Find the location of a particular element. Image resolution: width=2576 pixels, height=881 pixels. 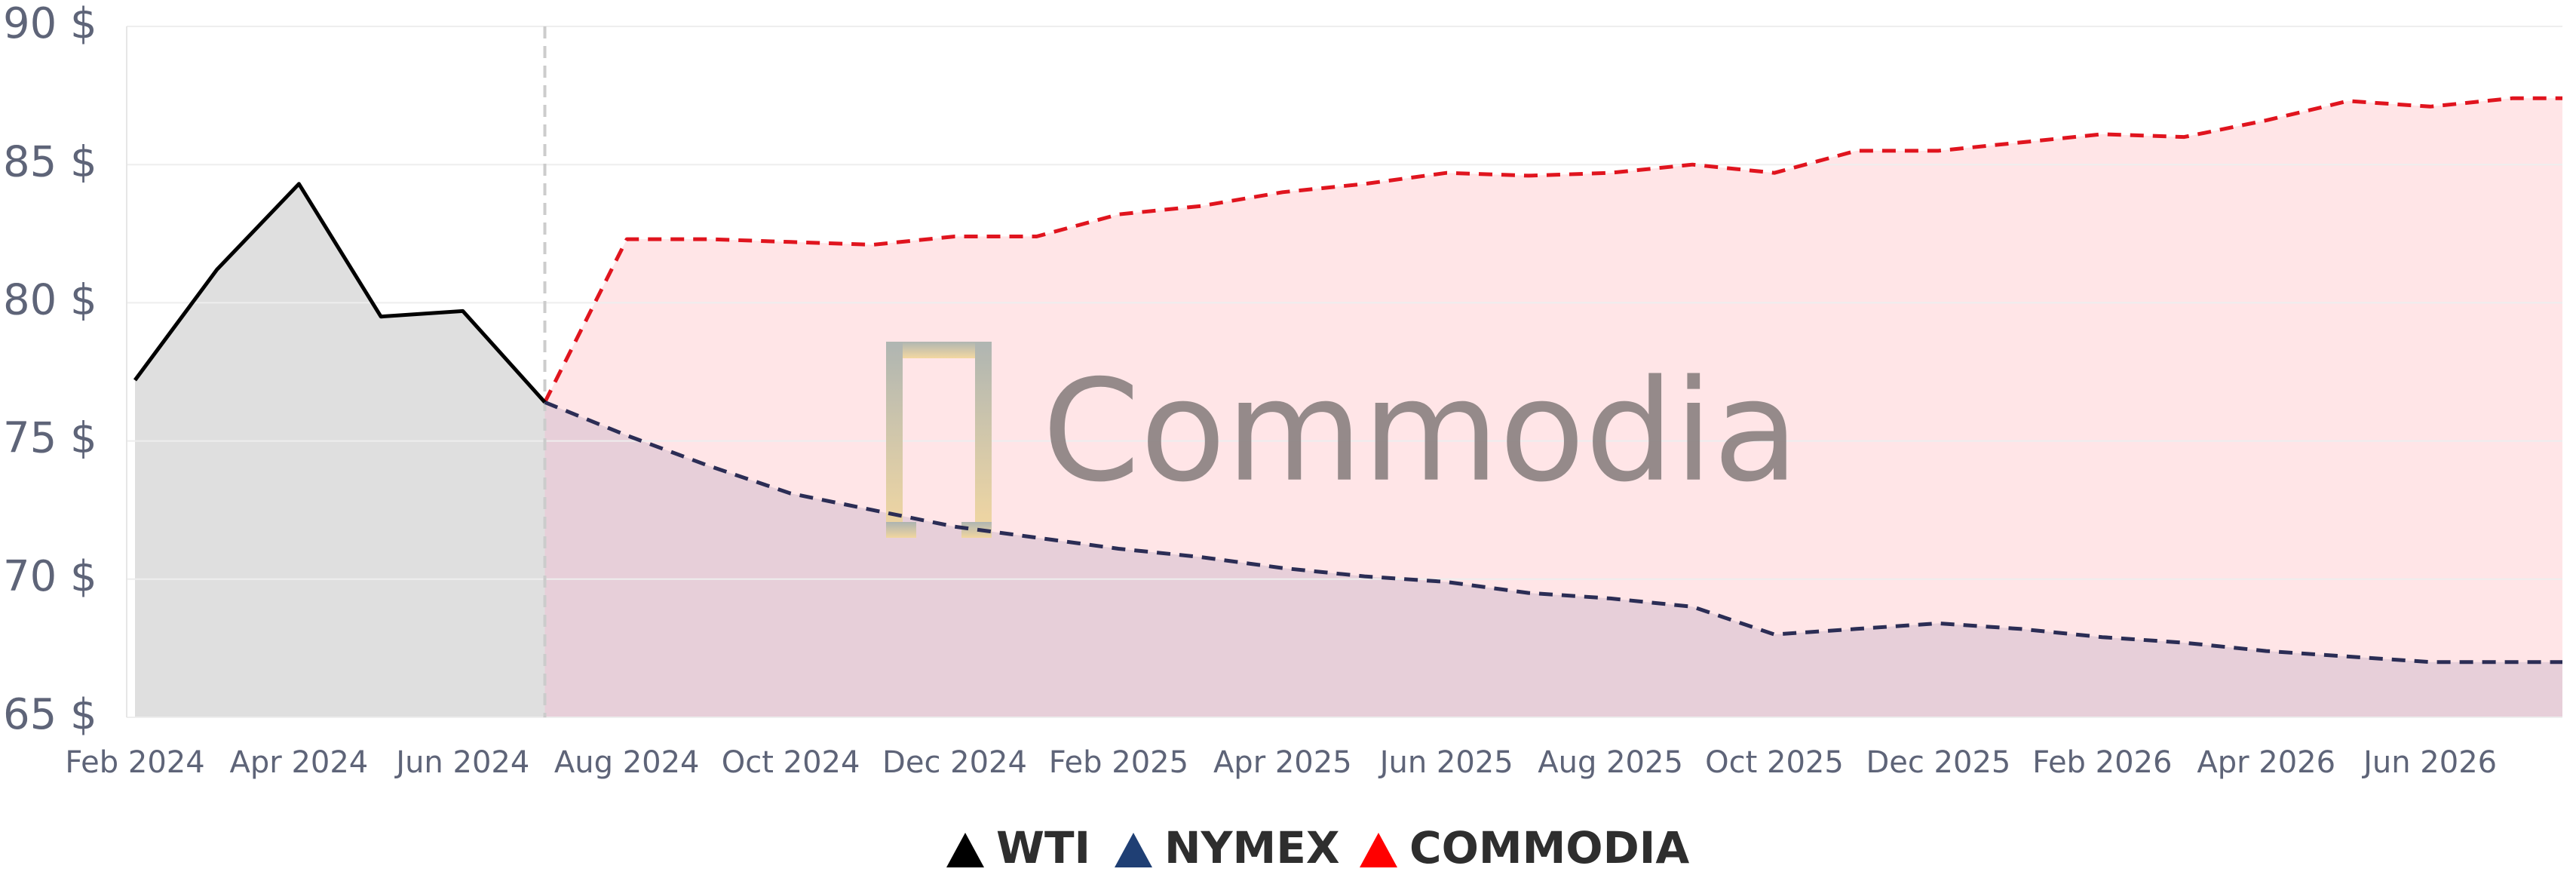

y-tick-label: 90 $ is located at coordinates (50, 24).